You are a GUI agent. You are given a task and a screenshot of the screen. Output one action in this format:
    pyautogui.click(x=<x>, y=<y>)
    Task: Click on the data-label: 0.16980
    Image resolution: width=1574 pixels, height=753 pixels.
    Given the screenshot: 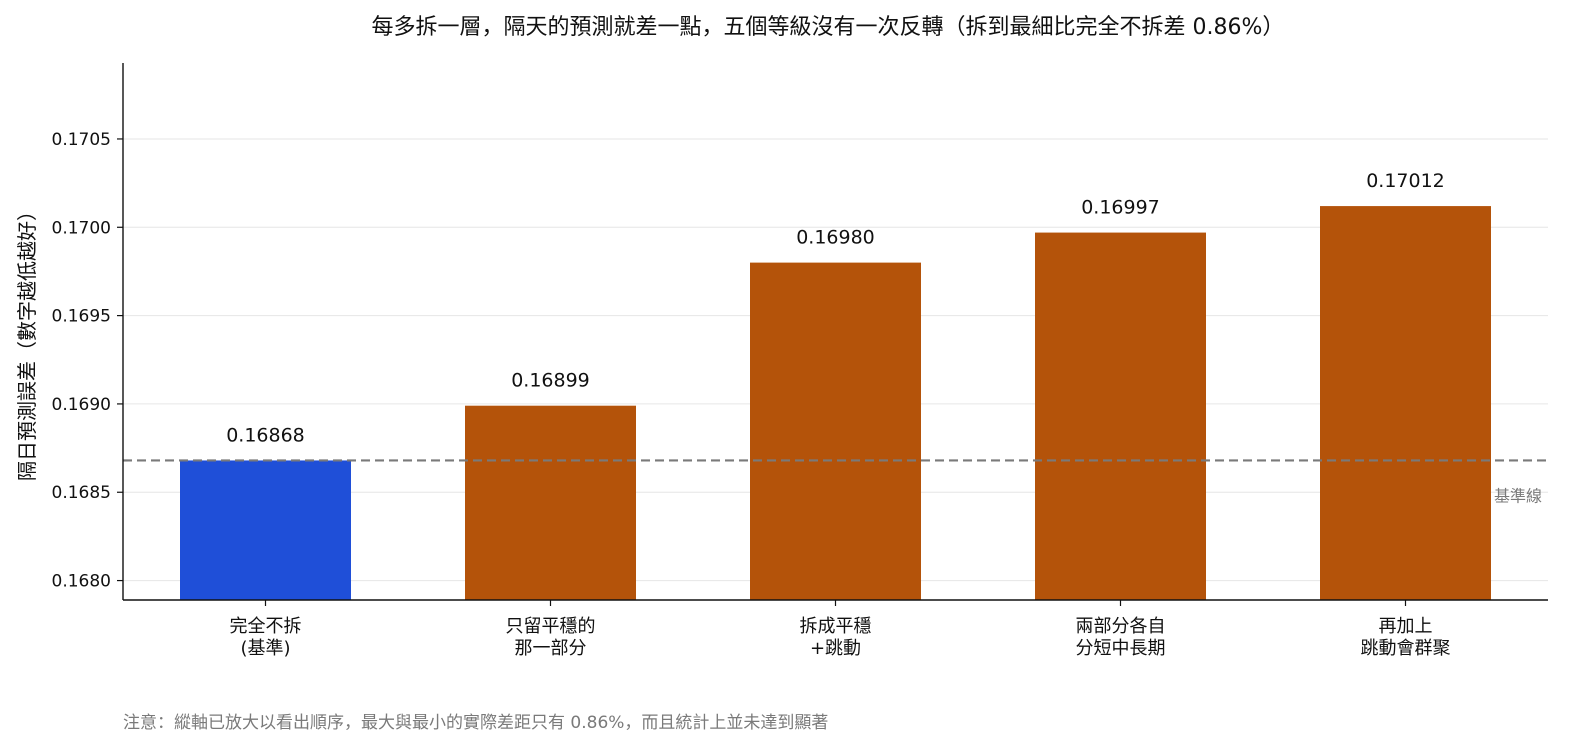 What is the action you would take?
    pyautogui.click(x=835, y=238)
    